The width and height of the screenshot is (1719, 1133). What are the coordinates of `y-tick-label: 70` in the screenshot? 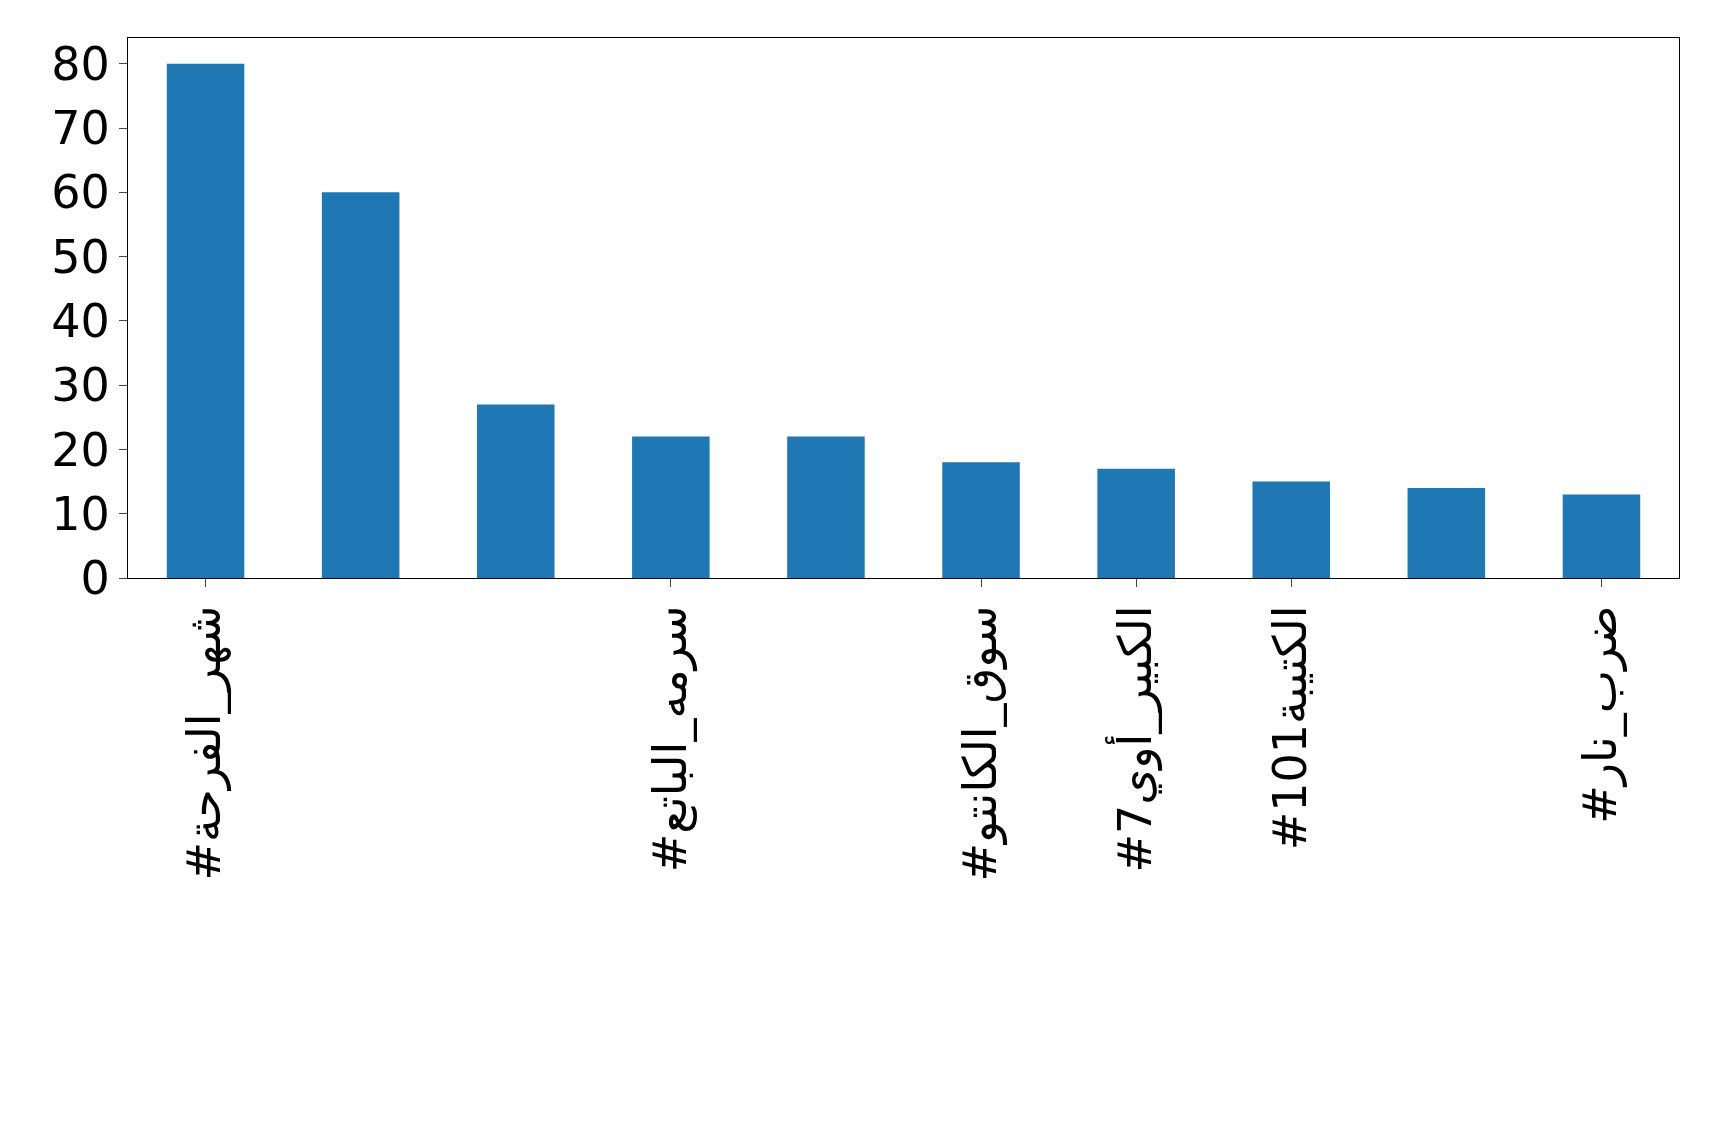 It's located at (80, 128).